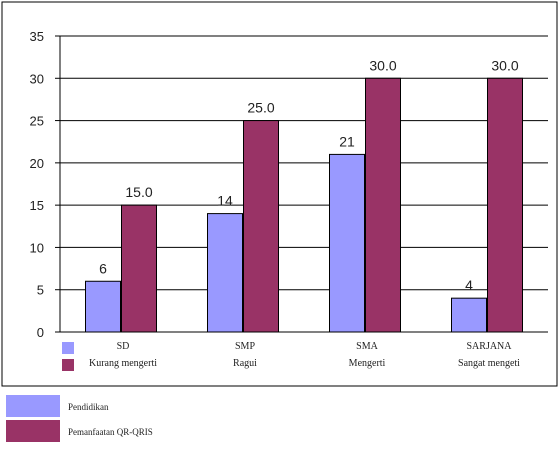  Describe the element at coordinates (37, 36) in the screenshot. I see `y-tick-label: 35` at that location.